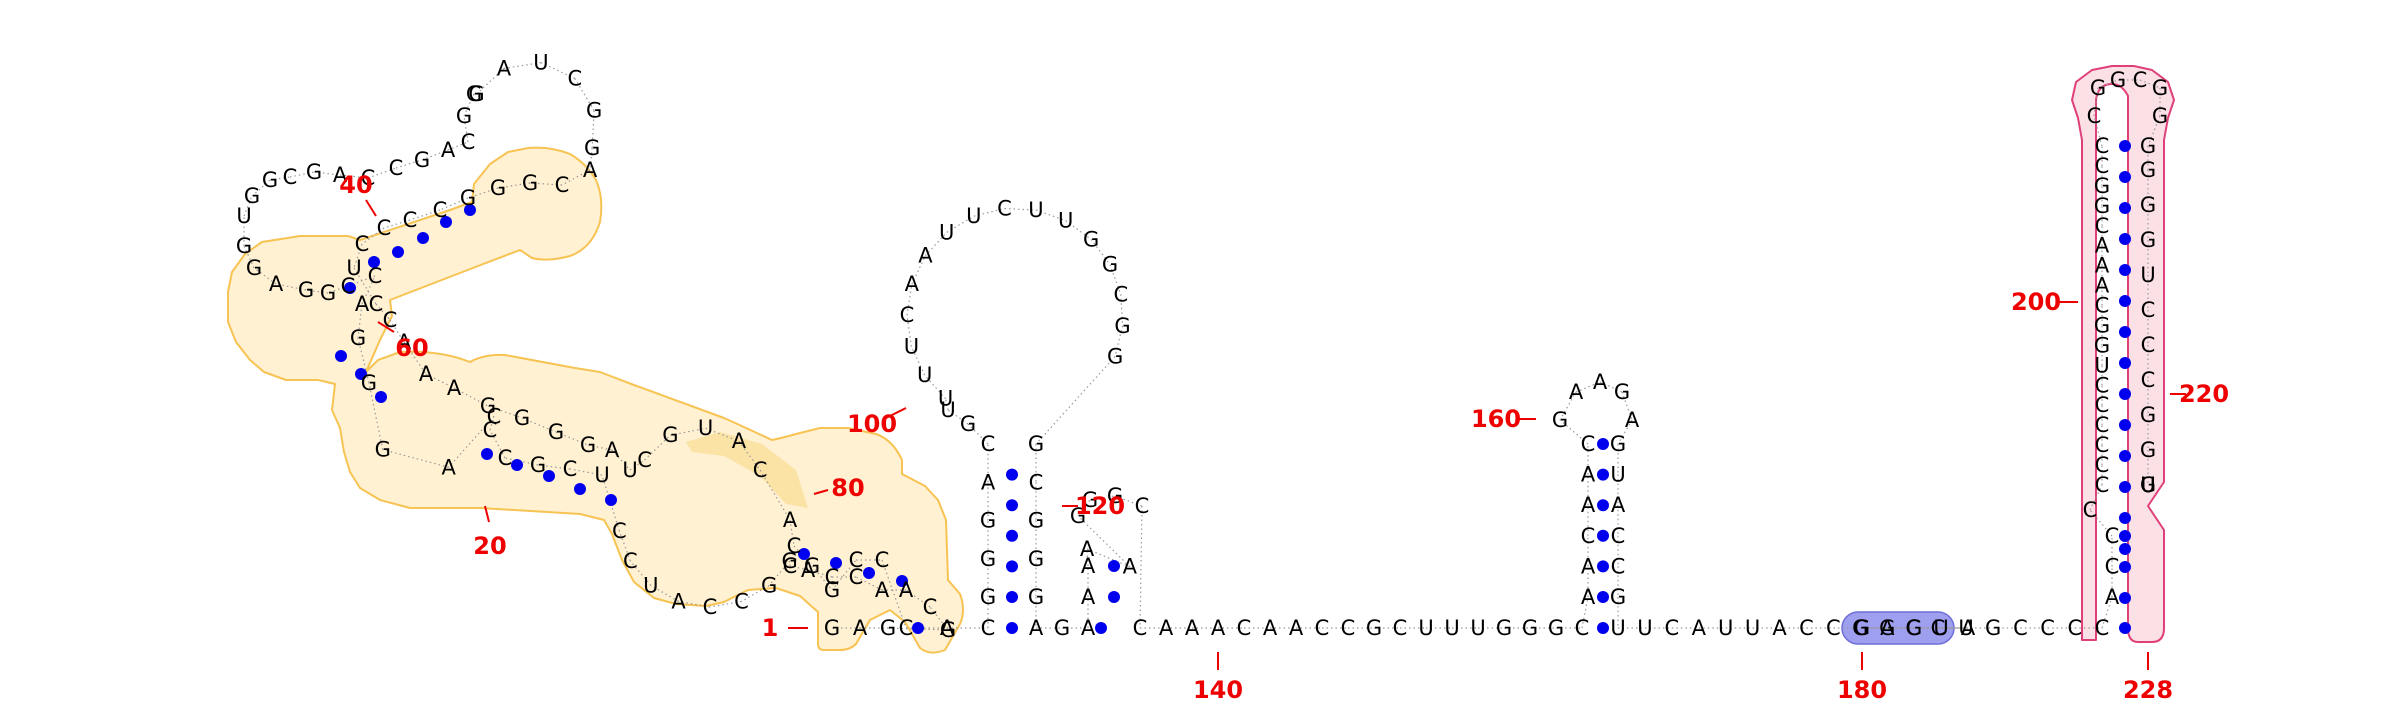 This screenshot has width=2400, height=707. I want to click on position-number: 120, so click(1100, 506).